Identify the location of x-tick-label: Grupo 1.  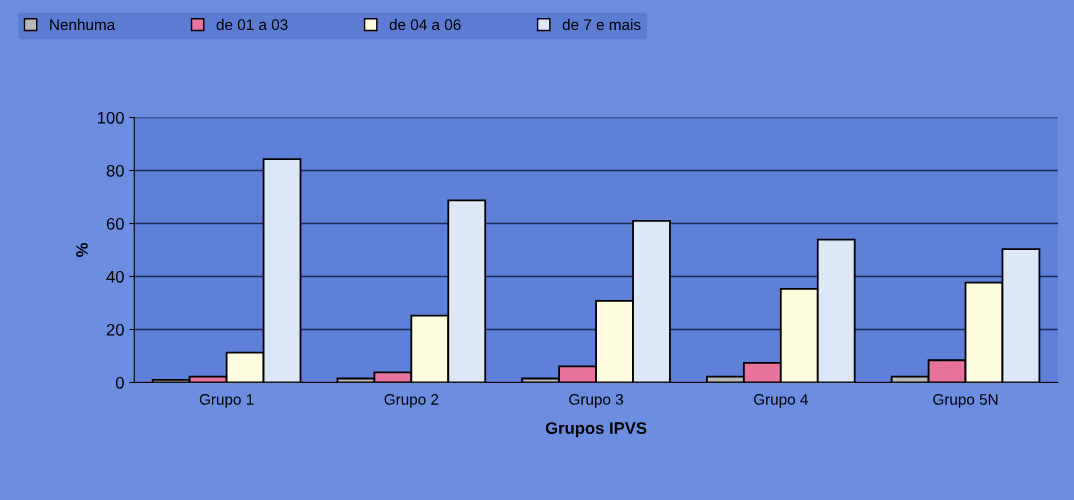
(226, 401).